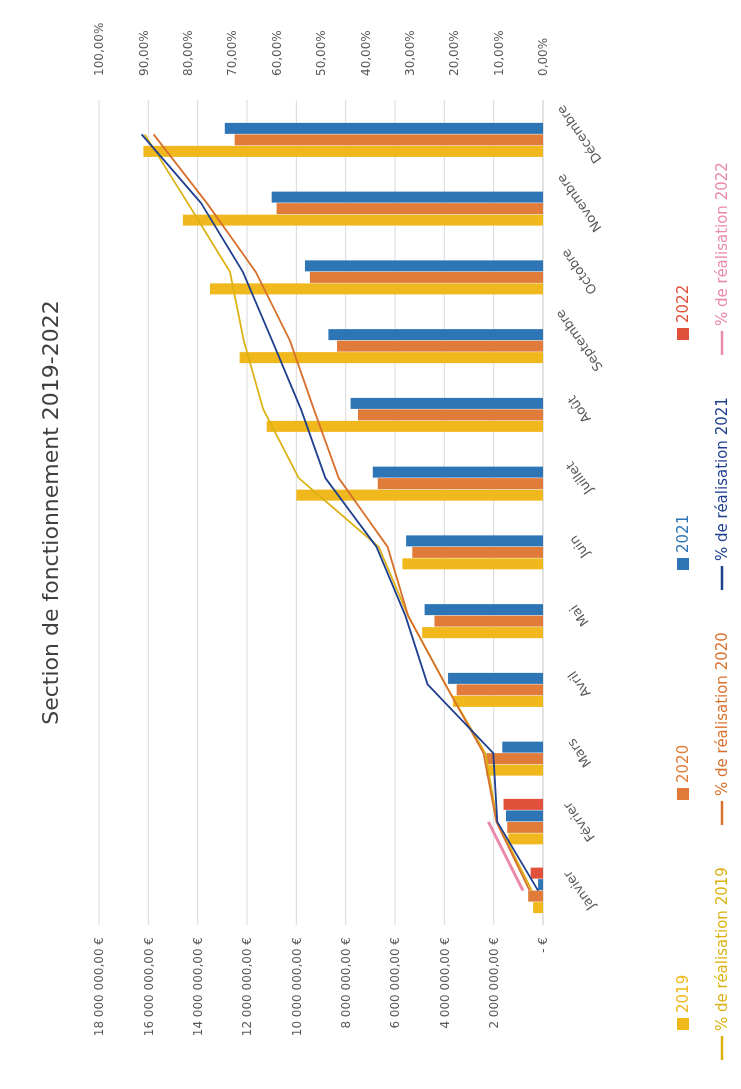  Describe the element at coordinates (543, 945) in the screenshot. I see `x-tick-label: - €` at that location.